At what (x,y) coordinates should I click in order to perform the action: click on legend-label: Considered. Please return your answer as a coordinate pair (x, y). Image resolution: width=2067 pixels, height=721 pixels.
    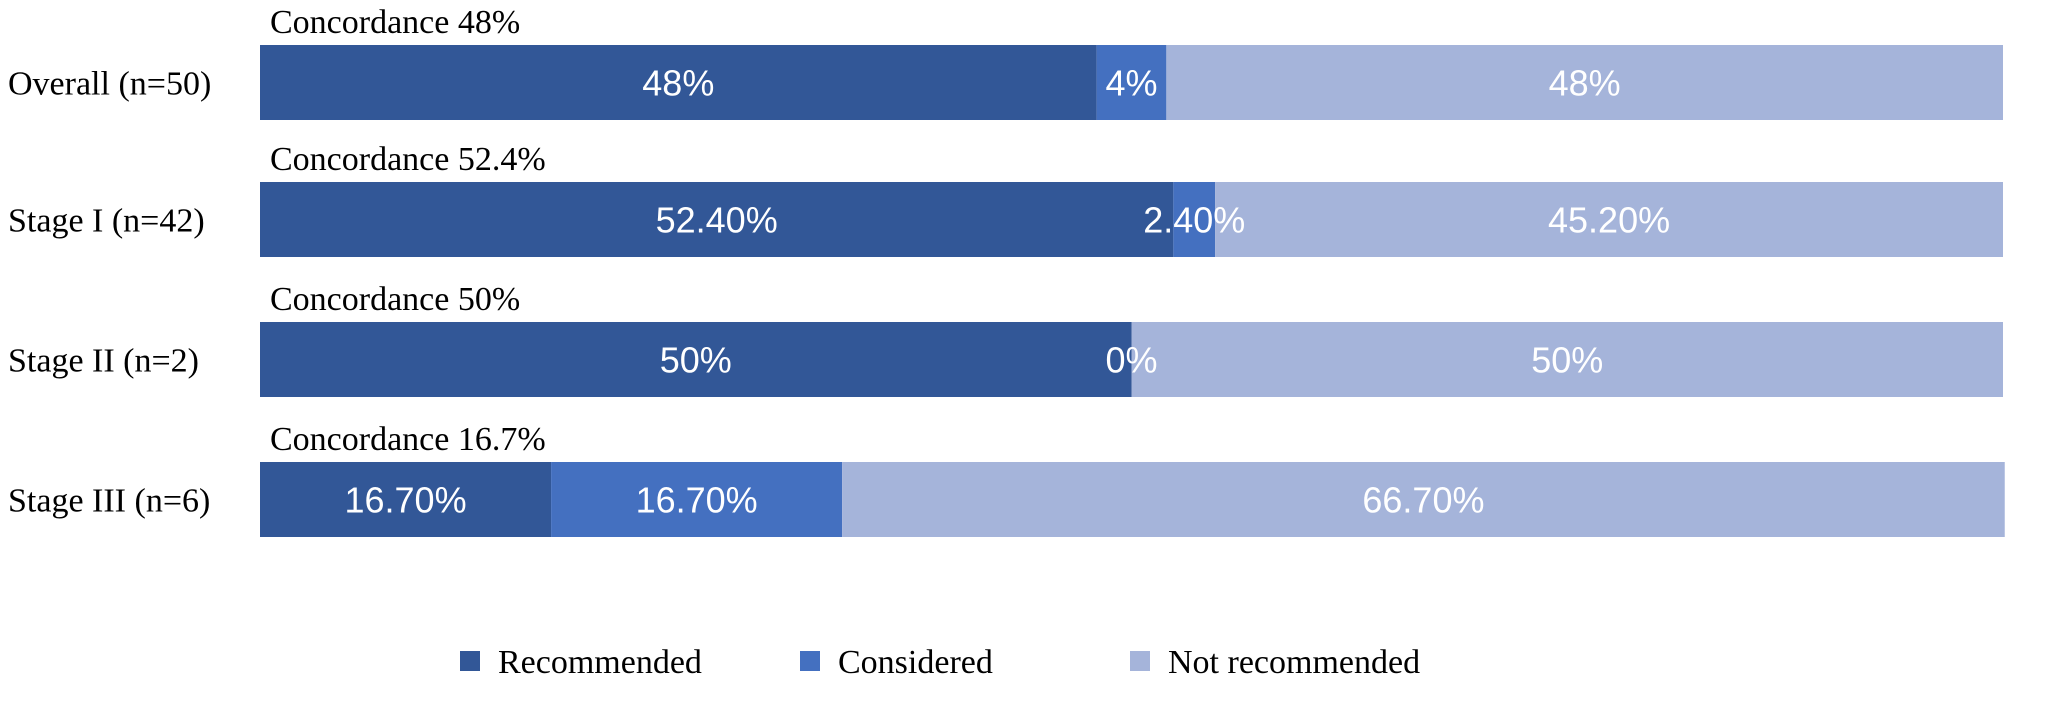
    Looking at the image, I should click on (915, 662).